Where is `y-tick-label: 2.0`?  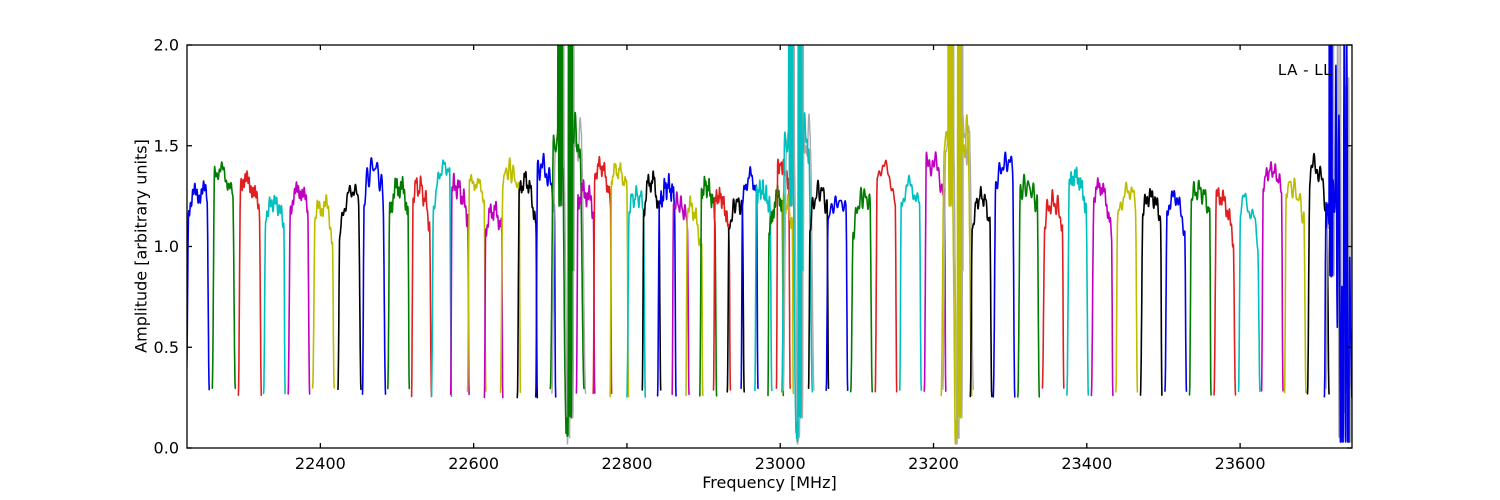
y-tick-label: 2.0 is located at coordinates (166, 45).